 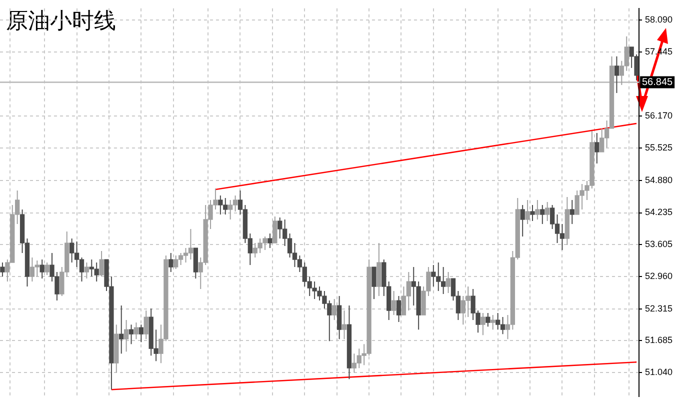 What do you see at coordinates (659, 115) in the screenshot?
I see `y-tick-label: 56.170` at bounding box center [659, 115].